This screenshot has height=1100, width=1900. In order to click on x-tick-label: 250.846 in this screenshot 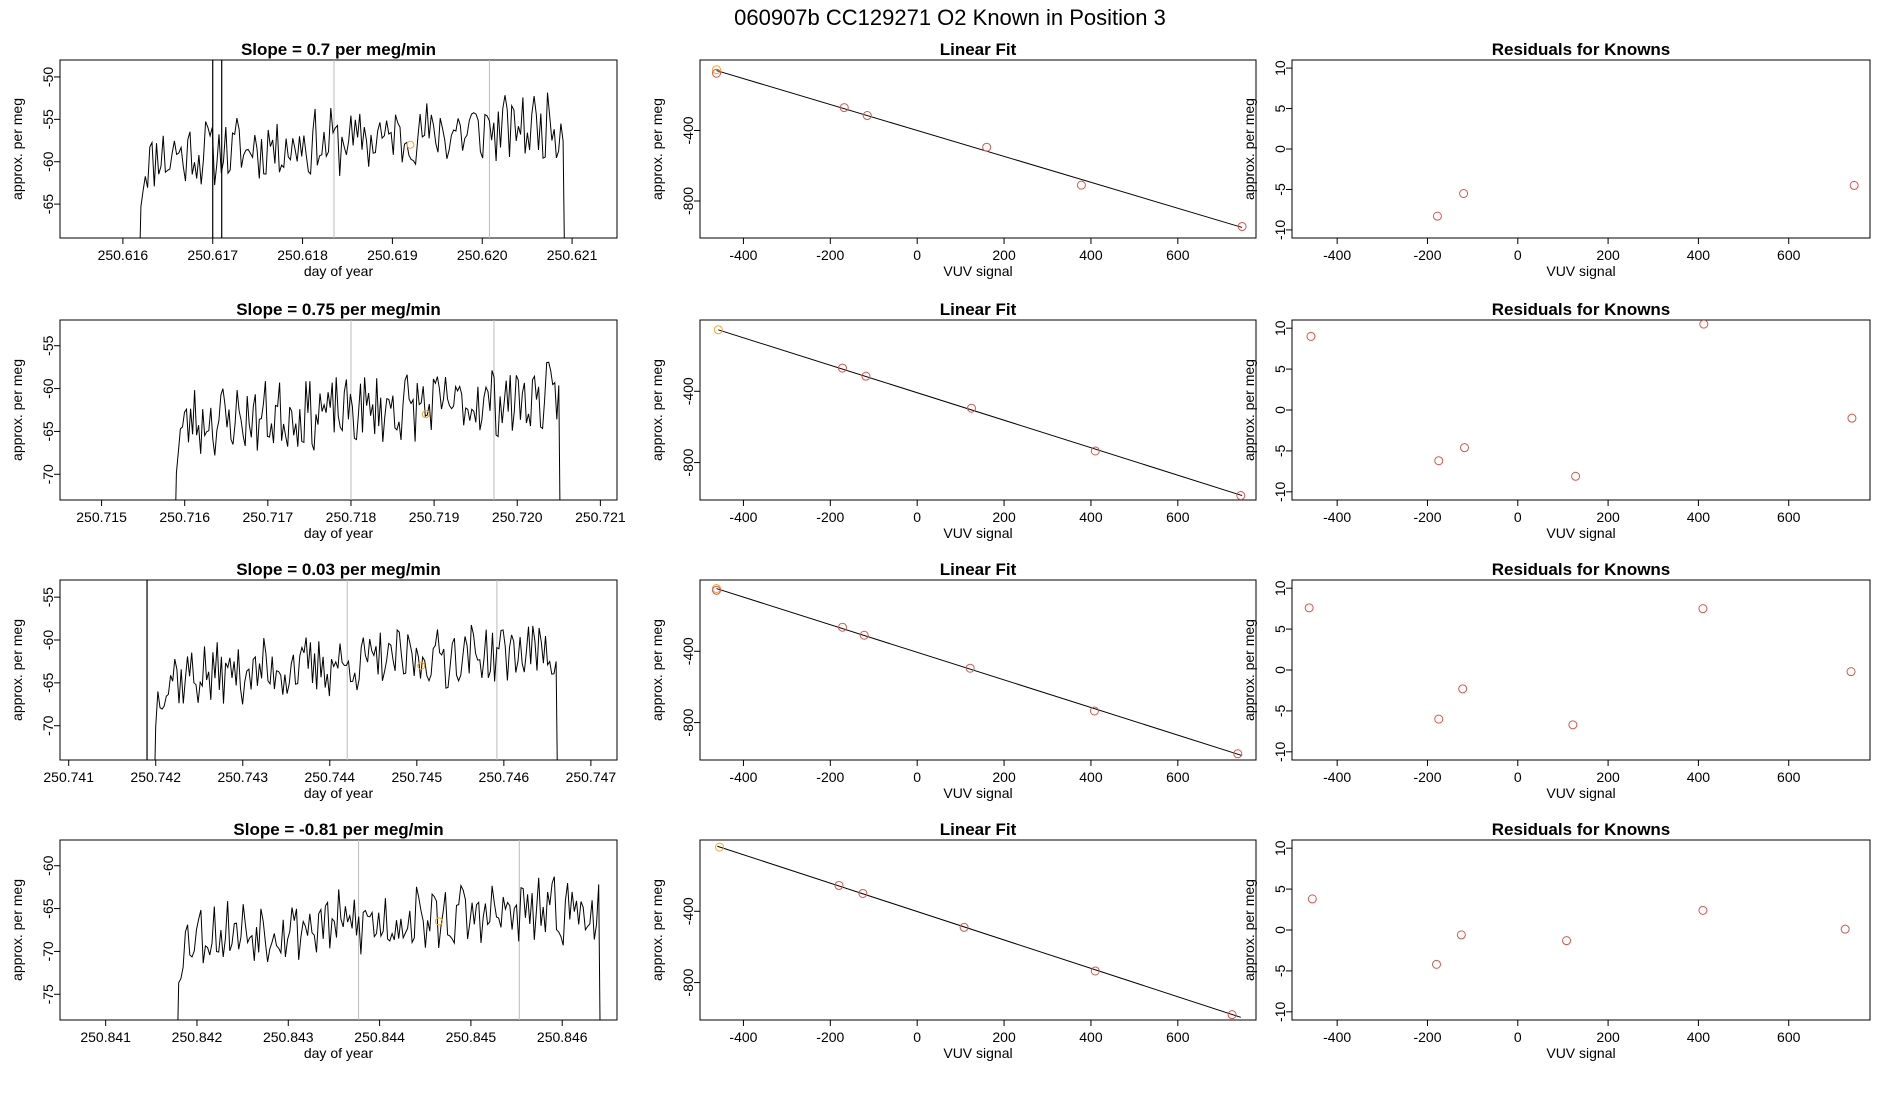, I will do `click(562, 1037)`.